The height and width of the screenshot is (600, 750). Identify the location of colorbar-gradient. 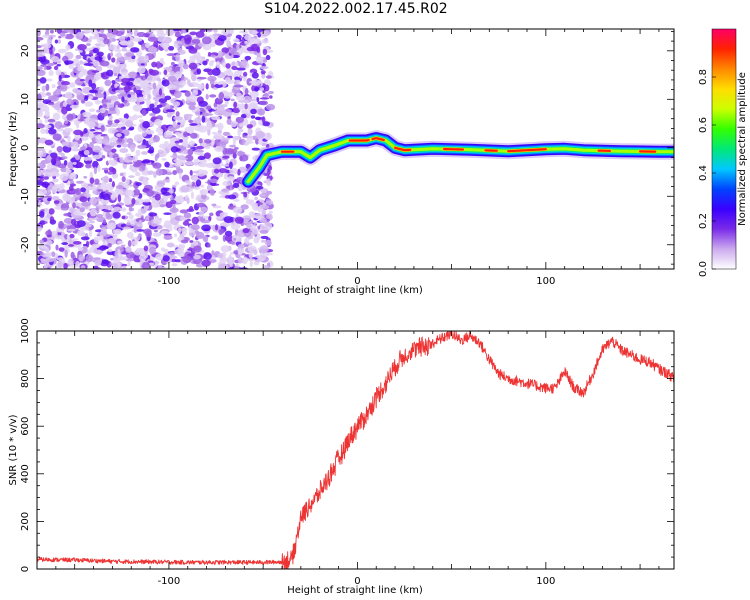
(724, 149).